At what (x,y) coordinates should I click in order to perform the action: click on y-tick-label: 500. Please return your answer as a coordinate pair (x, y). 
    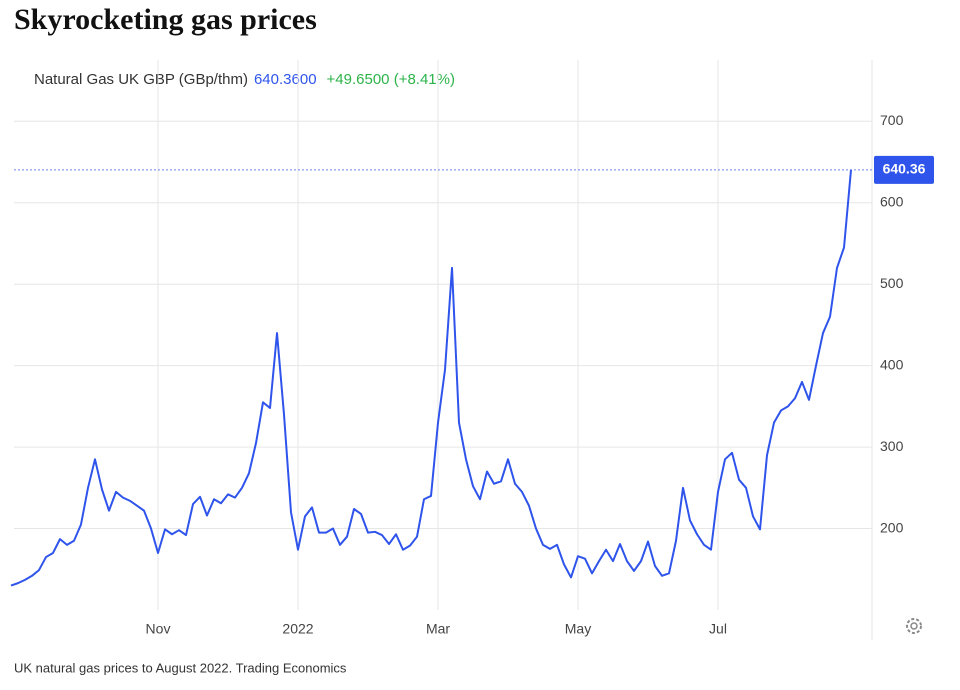
    Looking at the image, I should click on (892, 283).